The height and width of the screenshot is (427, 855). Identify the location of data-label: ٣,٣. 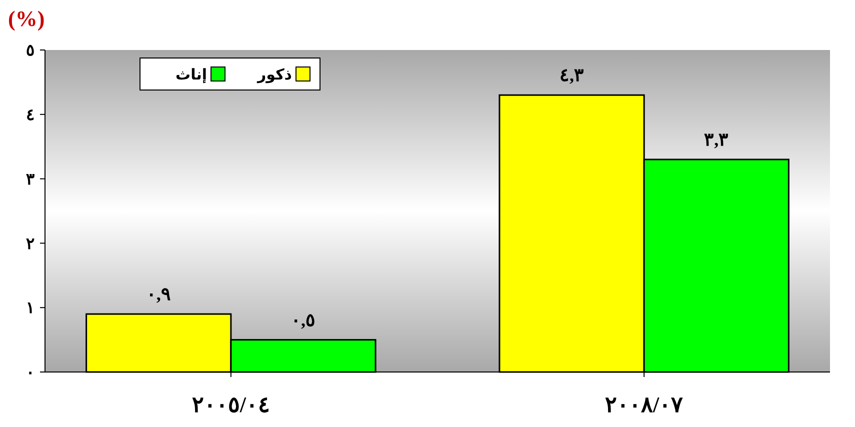
(716, 139).